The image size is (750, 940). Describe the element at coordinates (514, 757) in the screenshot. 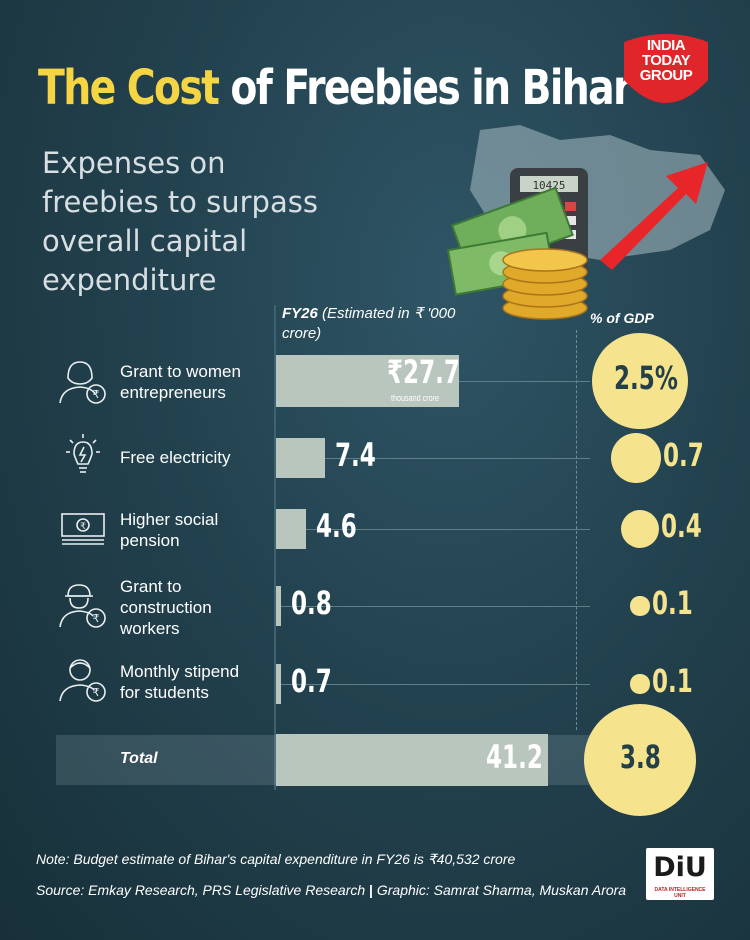

I see `total-bar-label: 41.2` at that location.